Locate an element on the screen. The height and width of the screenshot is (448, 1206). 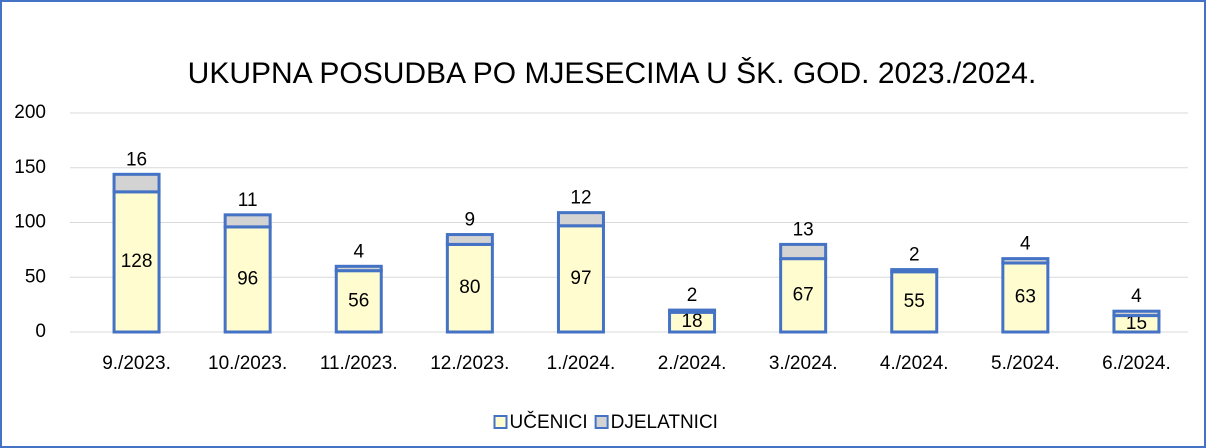
legend-label: DJELATNICI is located at coordinates (664, 422).